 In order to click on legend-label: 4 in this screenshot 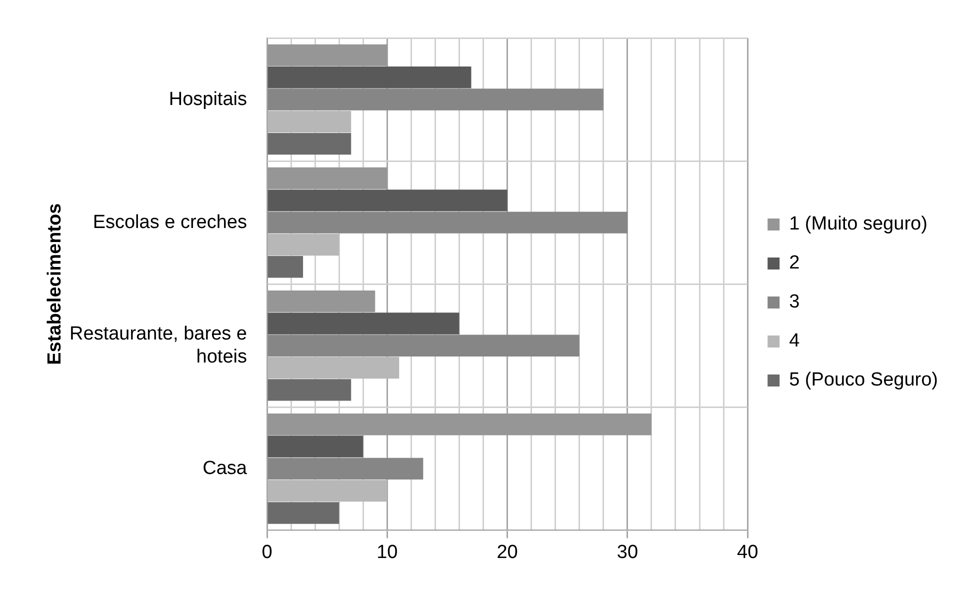, I will do `click(794, 341)`.